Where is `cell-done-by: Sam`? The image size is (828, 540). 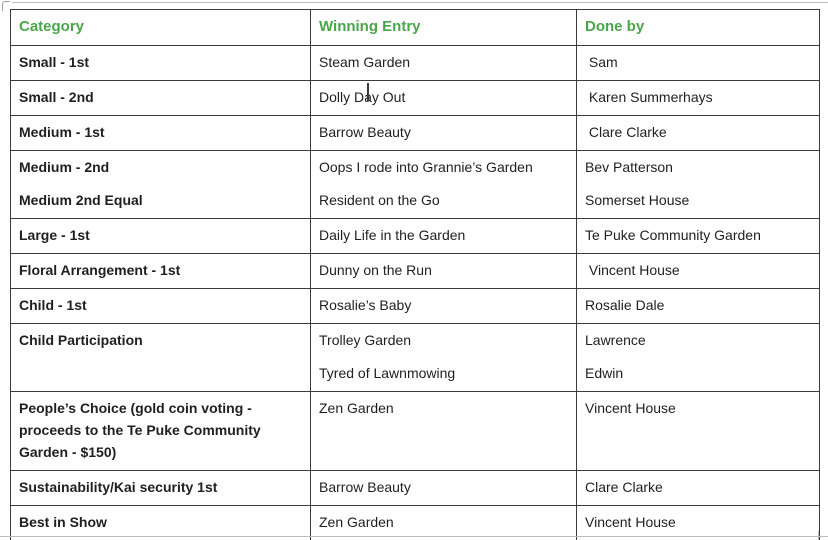
cell-done-by: Sam is located at coordinates (698, 63).